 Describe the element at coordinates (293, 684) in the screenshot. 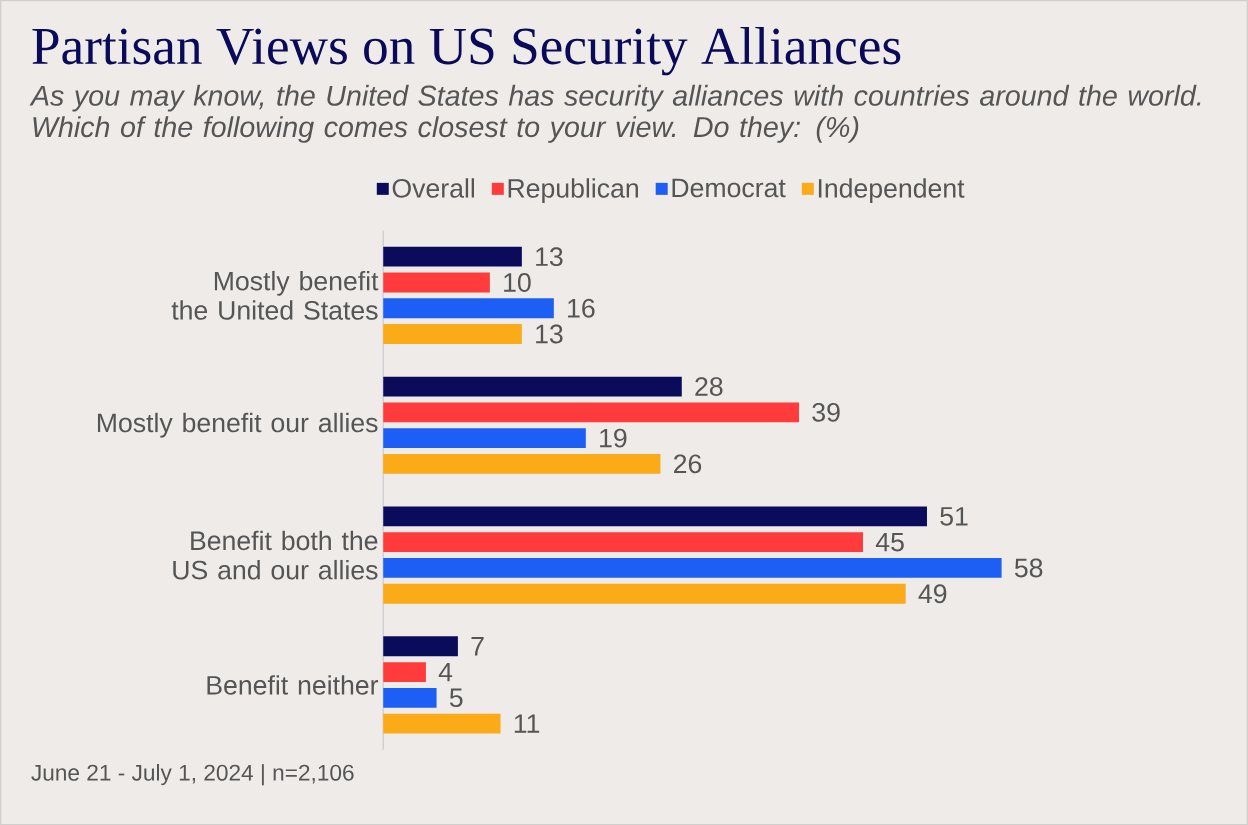

I see `y-tick-label: Benefit neither` at that location.